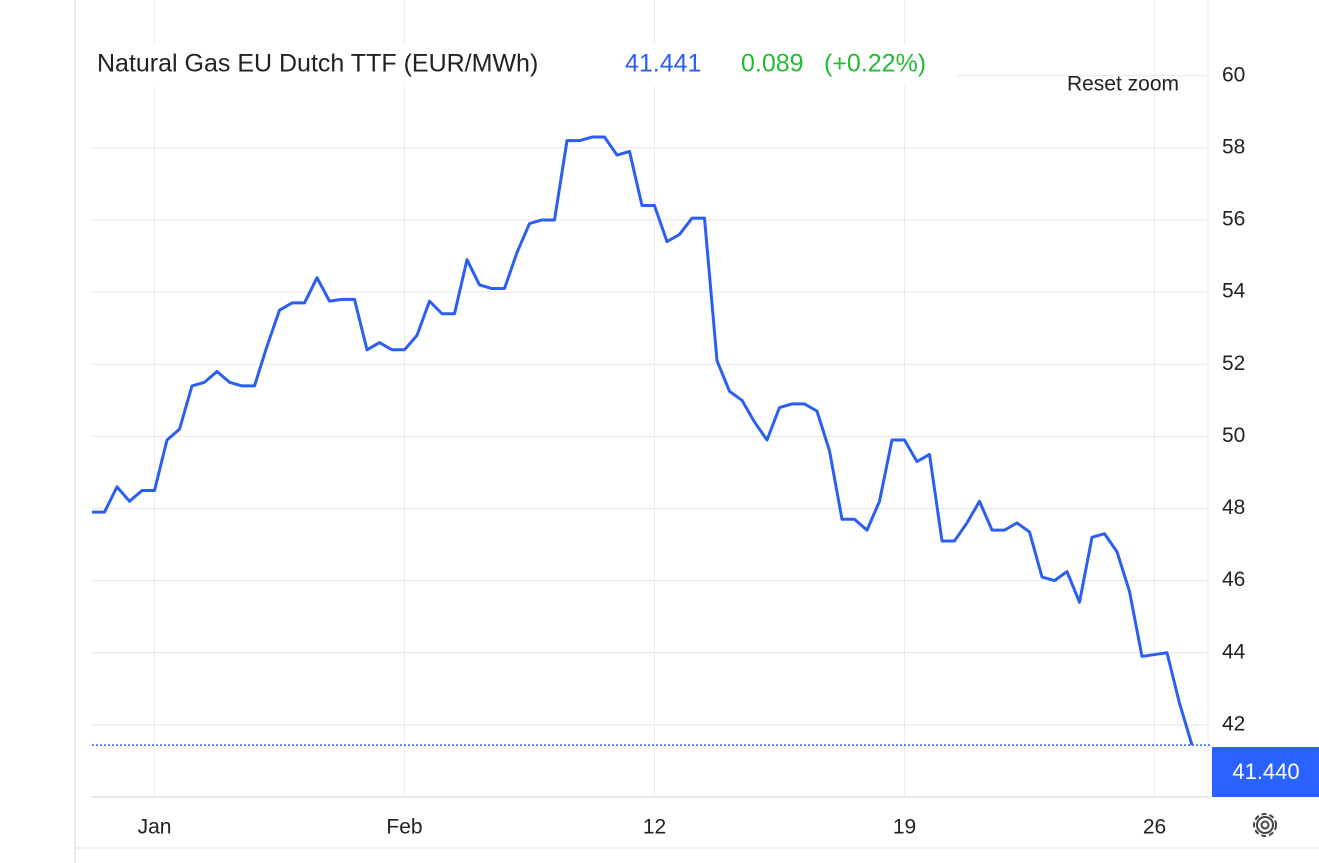 The image size is (1319, 863). What do you see at coordinates (1233, 219) in the screenshot?
I see `y-tick-label: 56` at bounding box center [1233, 219].